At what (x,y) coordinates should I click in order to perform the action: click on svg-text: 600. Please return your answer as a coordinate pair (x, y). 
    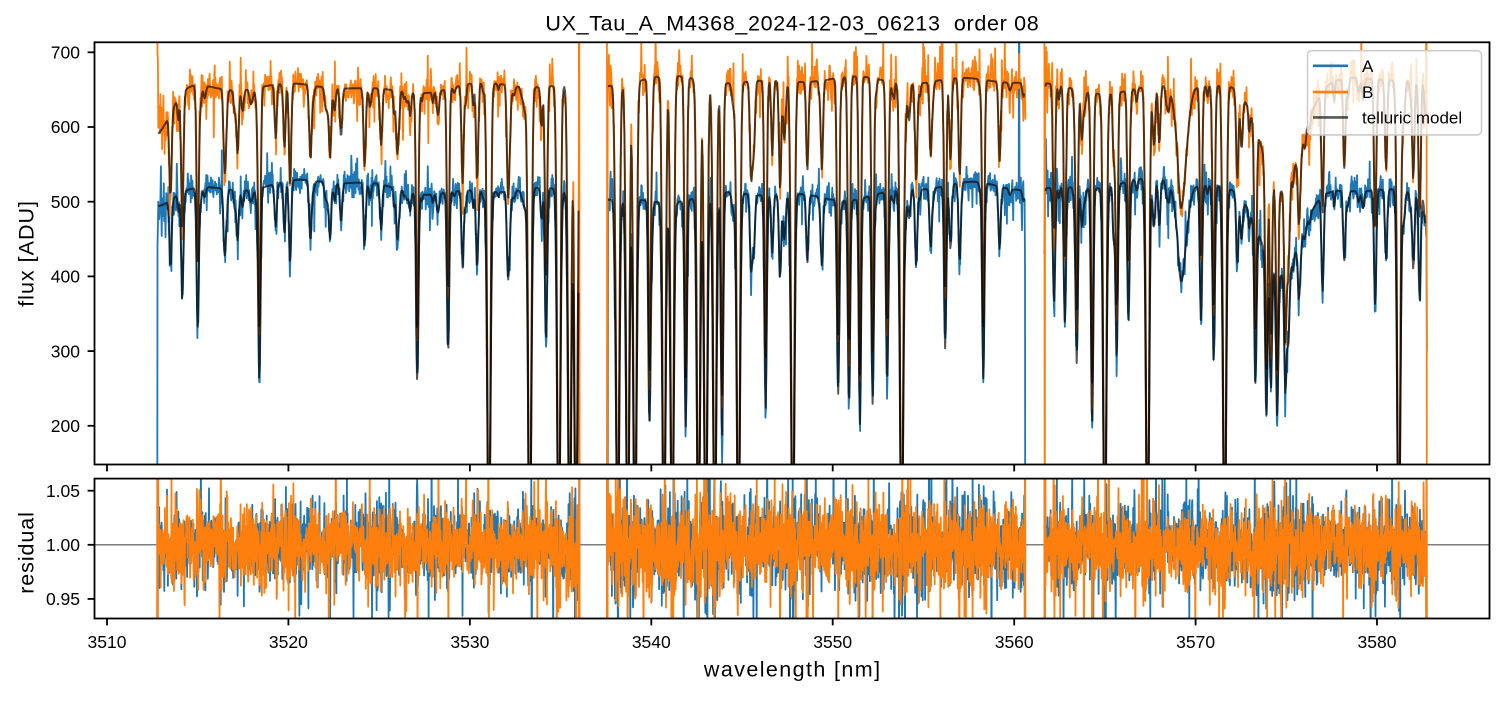
    Looking at the image, I should click on (65, 127).